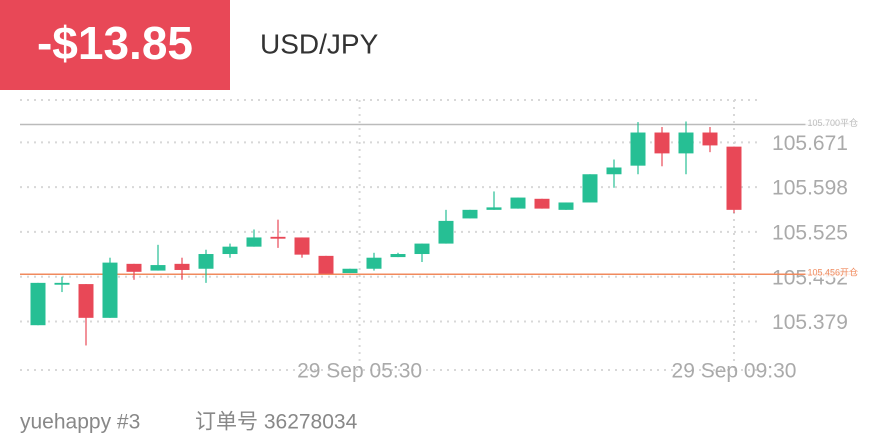 The height and width of the screenshot is (445, 880). Describe the element at coordinates (810, 322) in the screenshot. I see `y-tick-label: 105.379` at that location.